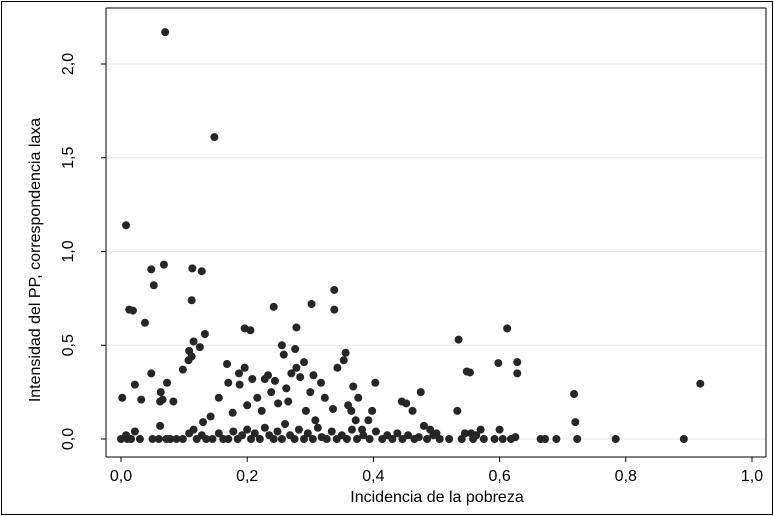 This screenshot has height=516, width=774. What do you see at coordinates (626, 476) in the screenshot?
I see `x-tick-label: 0,8` at bounding box center [626, 476].